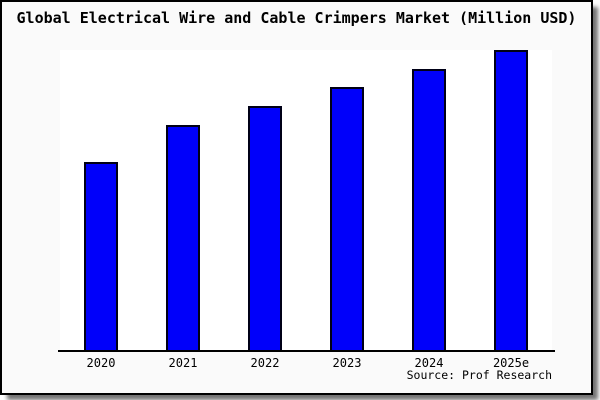 The height and width of the screenshot is (400, 600). What do you see at coordinates (183, 237) in the screenshot?
I see `bar-2021` at bounding box center [183, 237].